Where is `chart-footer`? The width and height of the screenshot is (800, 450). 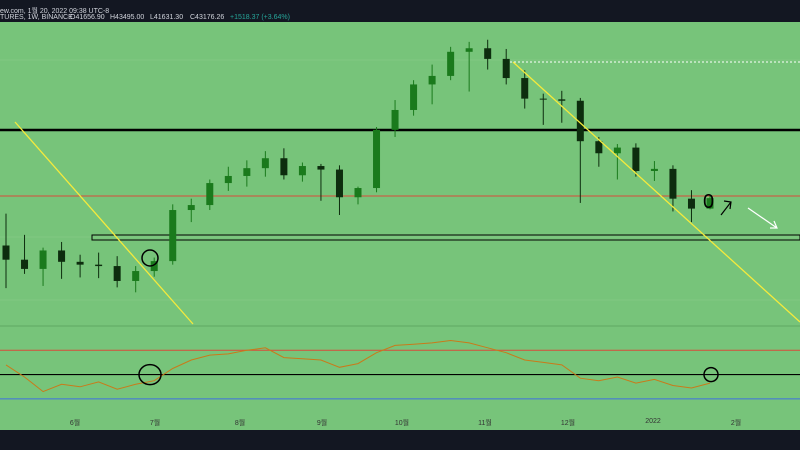 chart-footer is located at coordinates (400, 440).